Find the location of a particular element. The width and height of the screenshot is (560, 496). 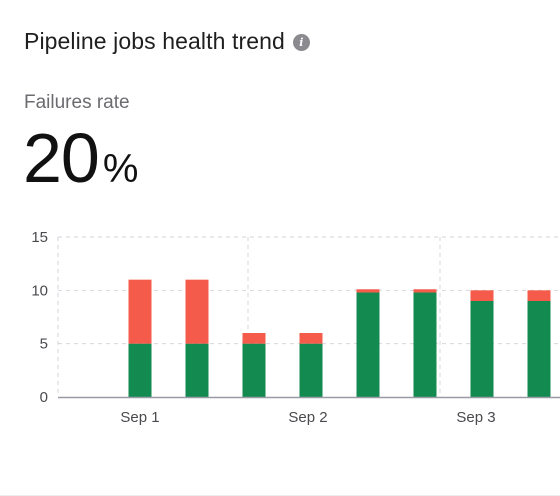

y-tick-label: 15 is located at coordinates (39, 237).